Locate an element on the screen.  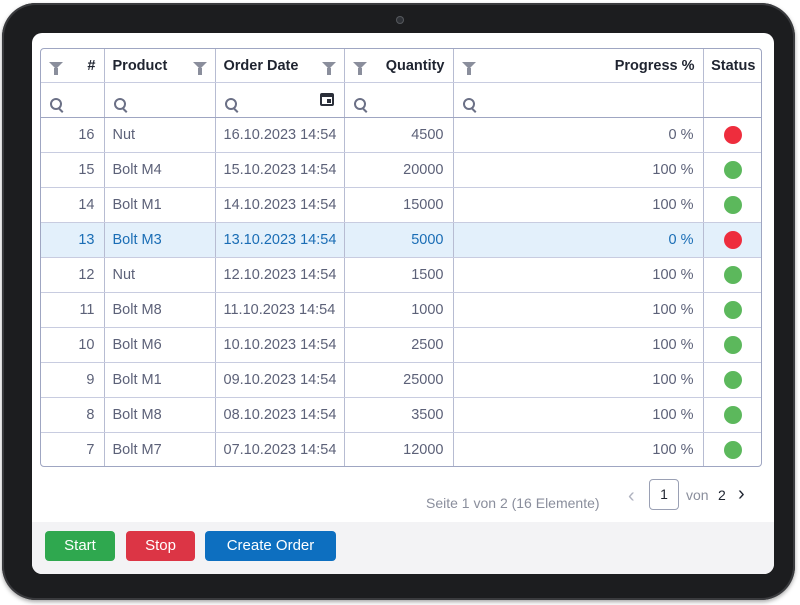
cell-progress: 0 % is located at coordinates (578, 135).